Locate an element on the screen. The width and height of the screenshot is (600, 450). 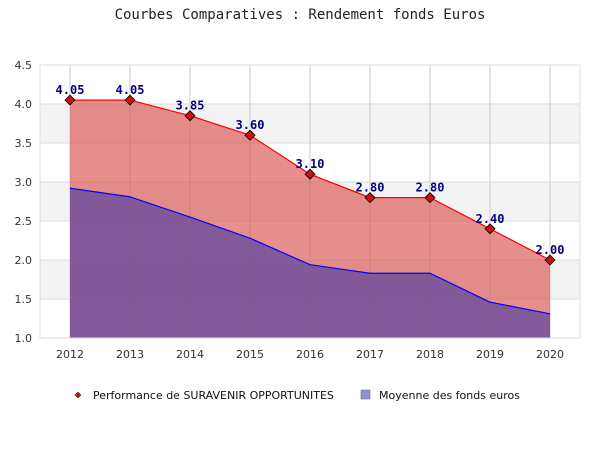
x-tick-label: 2013 is located at coordinates (130, 354).